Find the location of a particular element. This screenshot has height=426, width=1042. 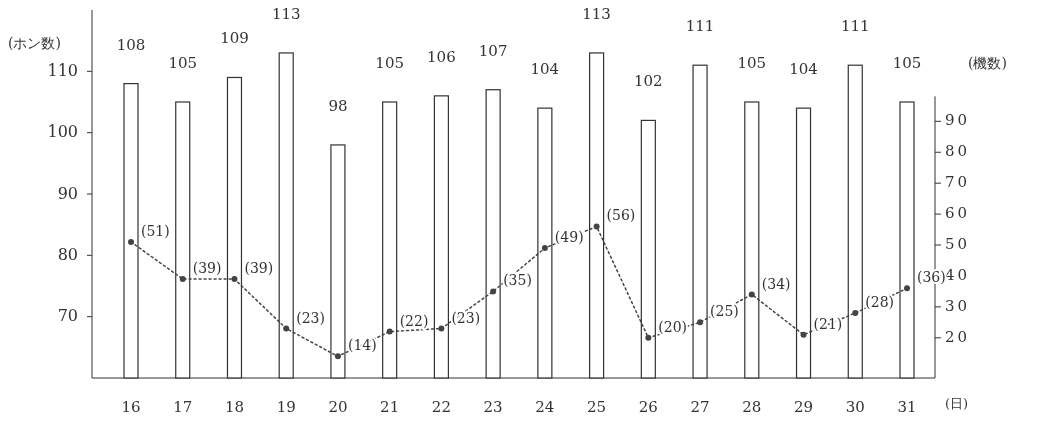

data-label: (56) is located at coordinates (621, 215).